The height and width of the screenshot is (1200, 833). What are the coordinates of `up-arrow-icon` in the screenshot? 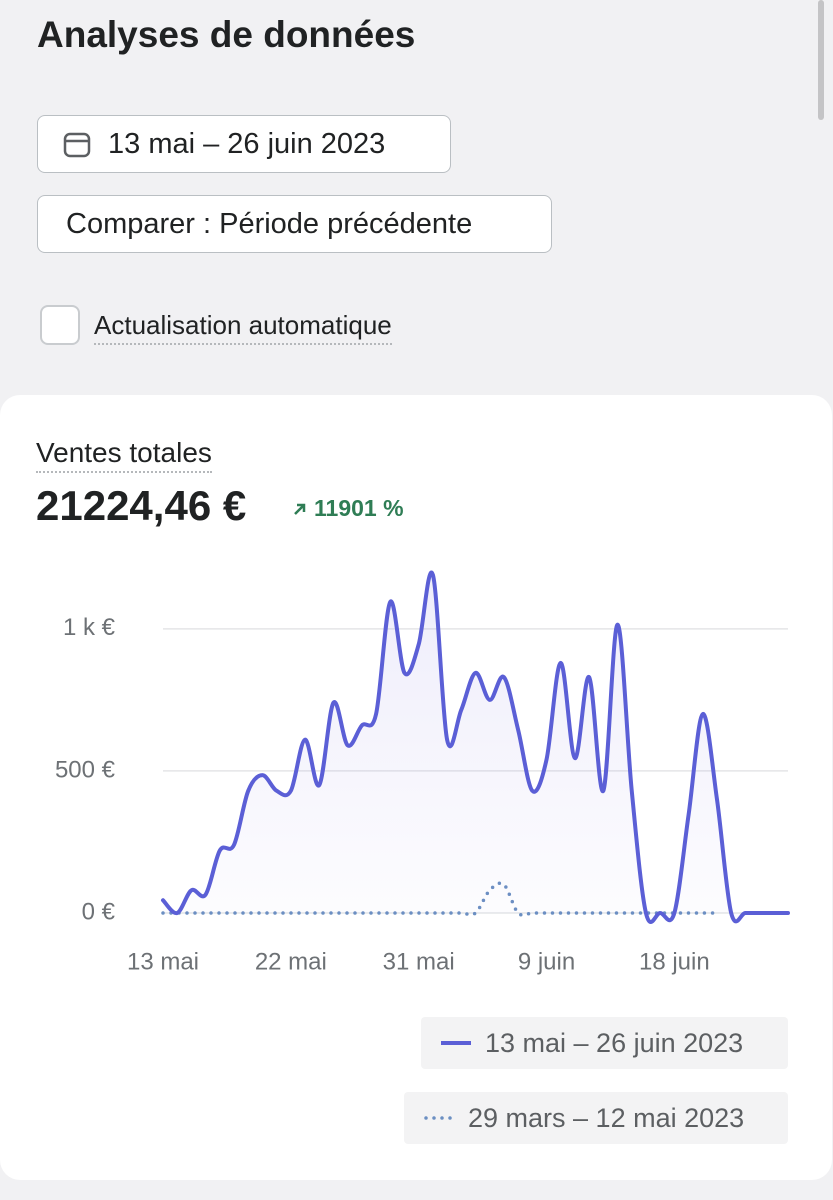 It's located at (300, 509).